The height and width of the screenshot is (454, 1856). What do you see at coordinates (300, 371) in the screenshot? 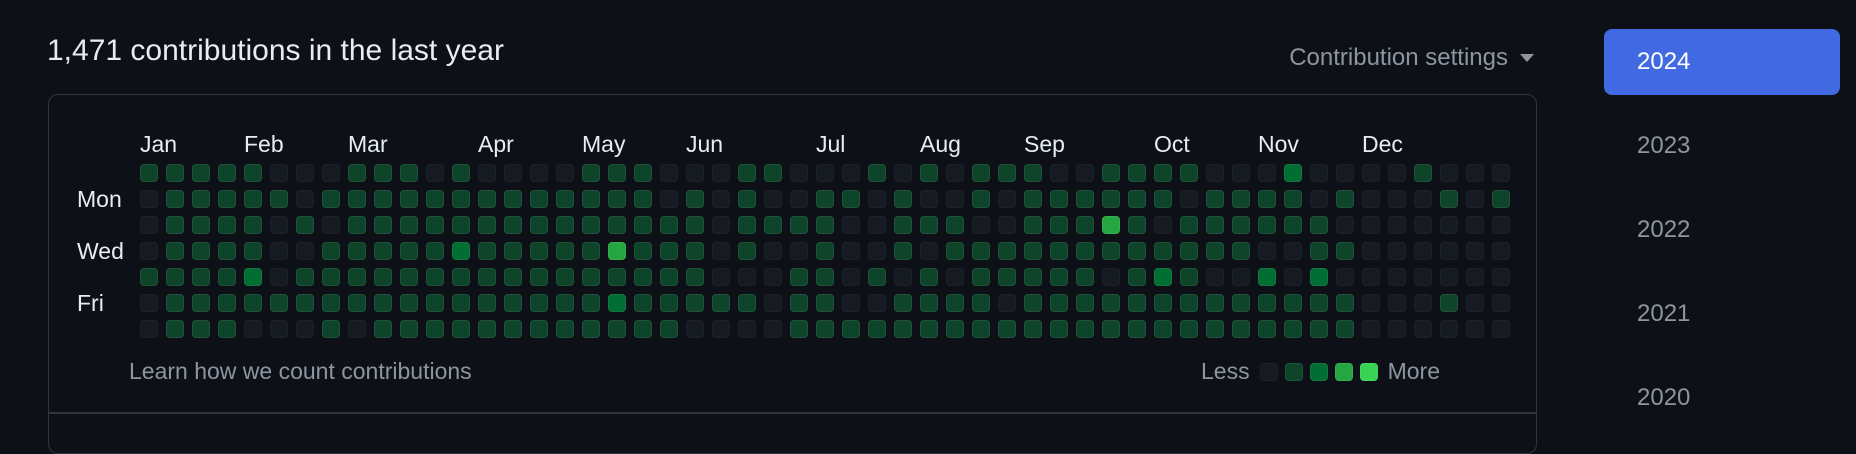
I see `learn-contributions-link: Learn how we count contributions` at bounding box center [300, 371].